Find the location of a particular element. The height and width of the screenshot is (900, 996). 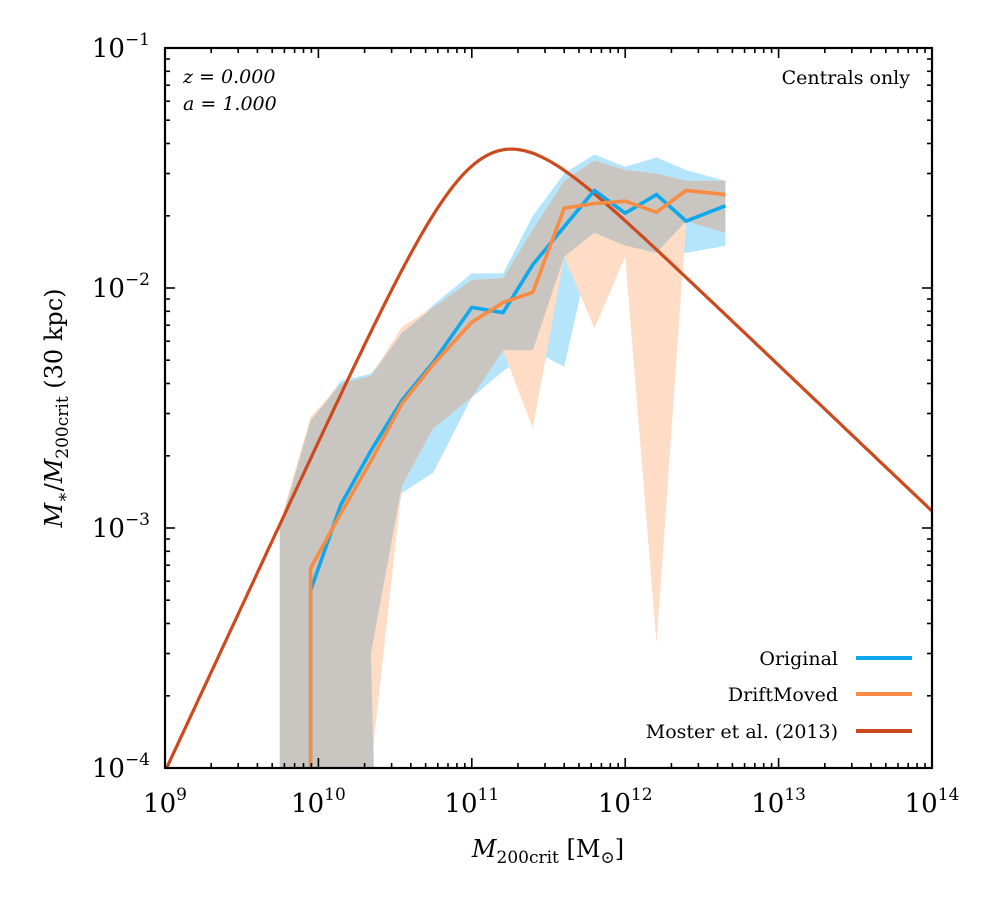

legend-label-driftmoved: DriftMoved is located at coordinates (783, 695).